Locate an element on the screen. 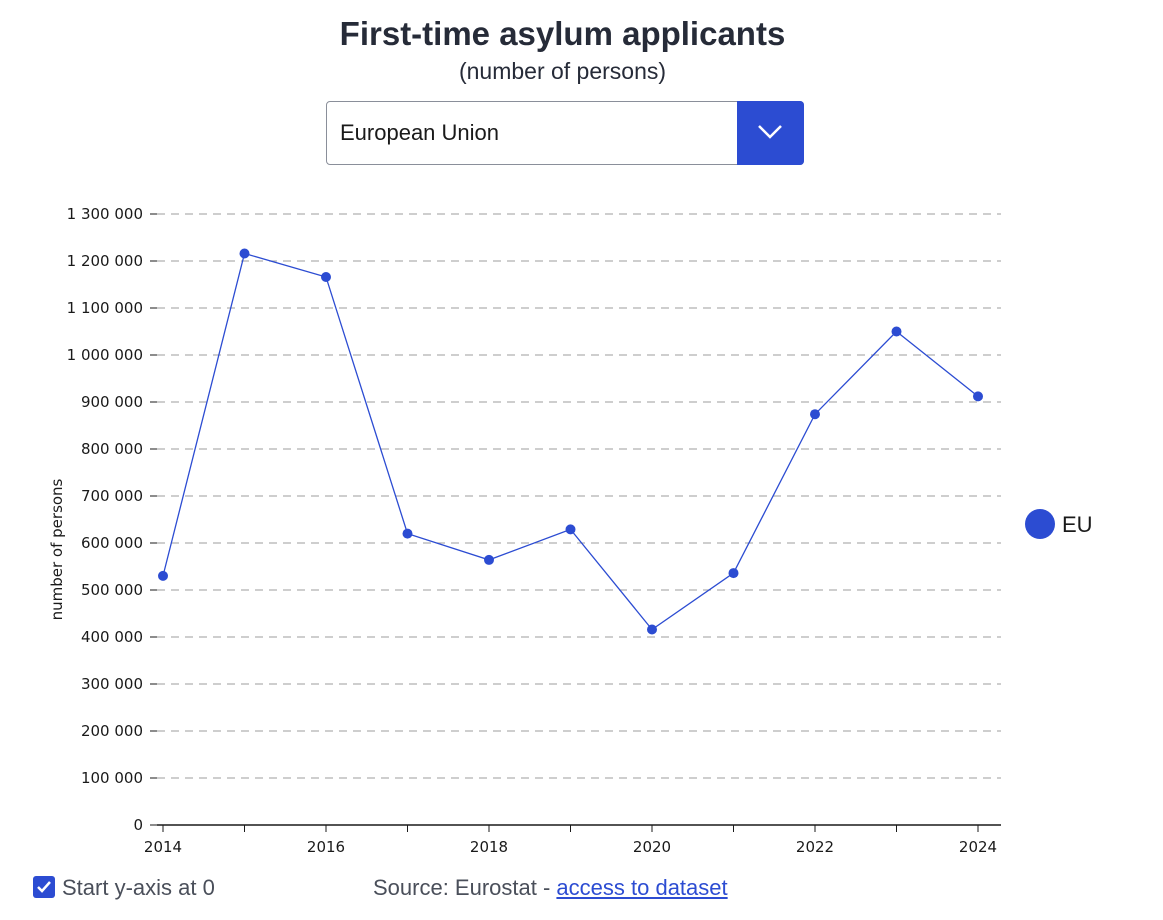  checkmark-icon is located at coordinates (44, 887).